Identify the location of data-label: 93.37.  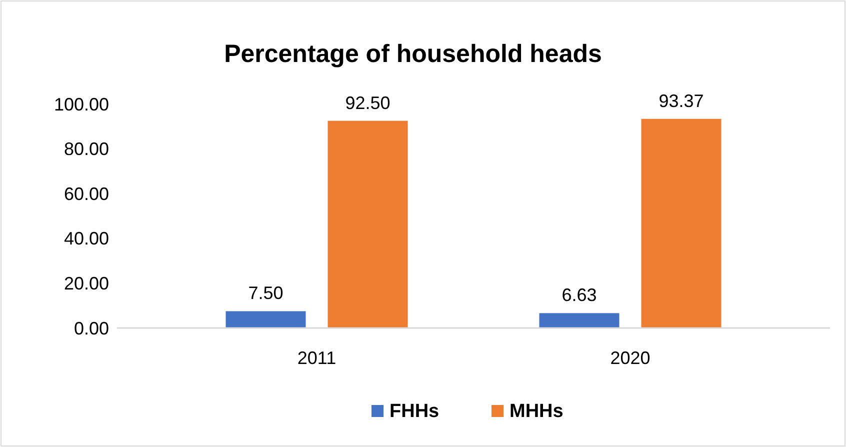
(681, 100).